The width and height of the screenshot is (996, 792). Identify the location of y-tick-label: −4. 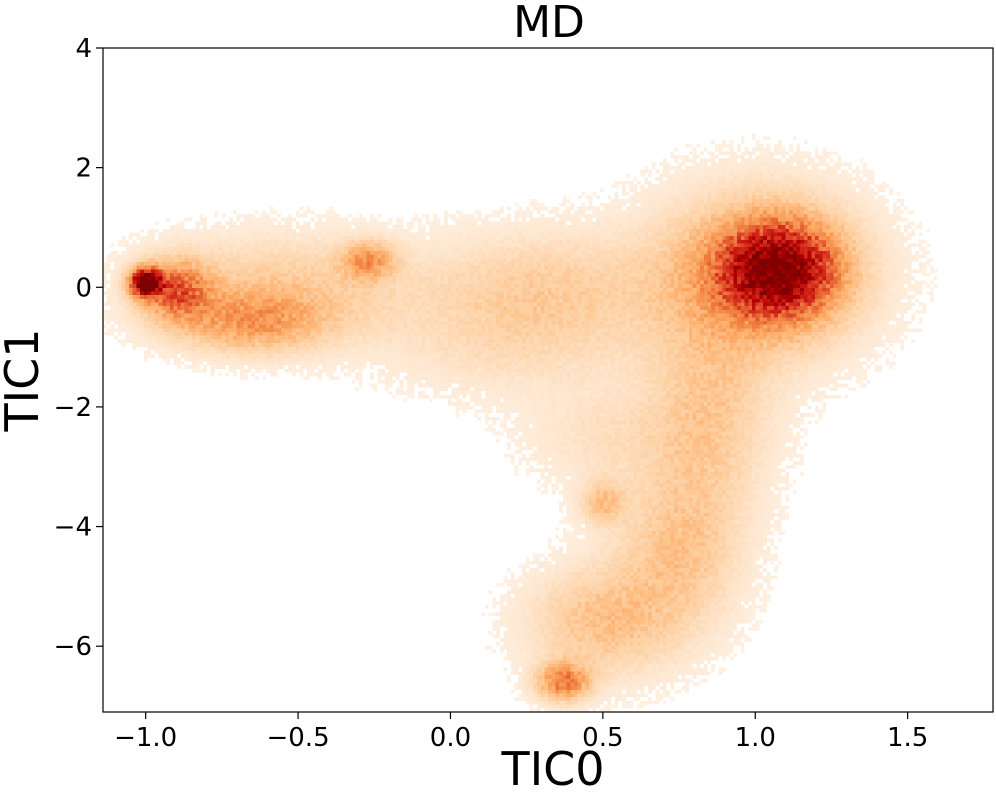
(73, 528).